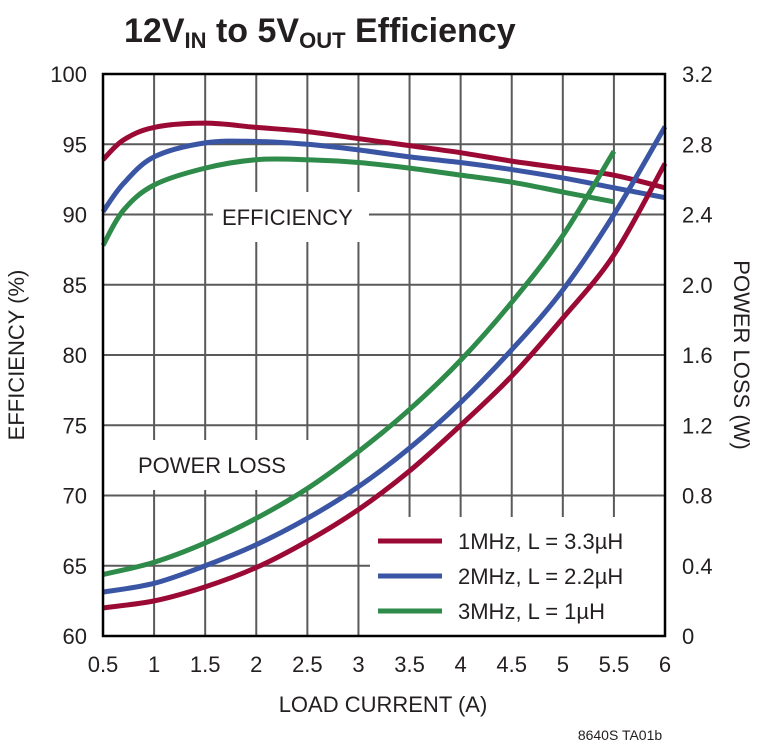 This screenshot has height=747, width=760. I want to click on y-tick-label: 70, so click(75, 496).